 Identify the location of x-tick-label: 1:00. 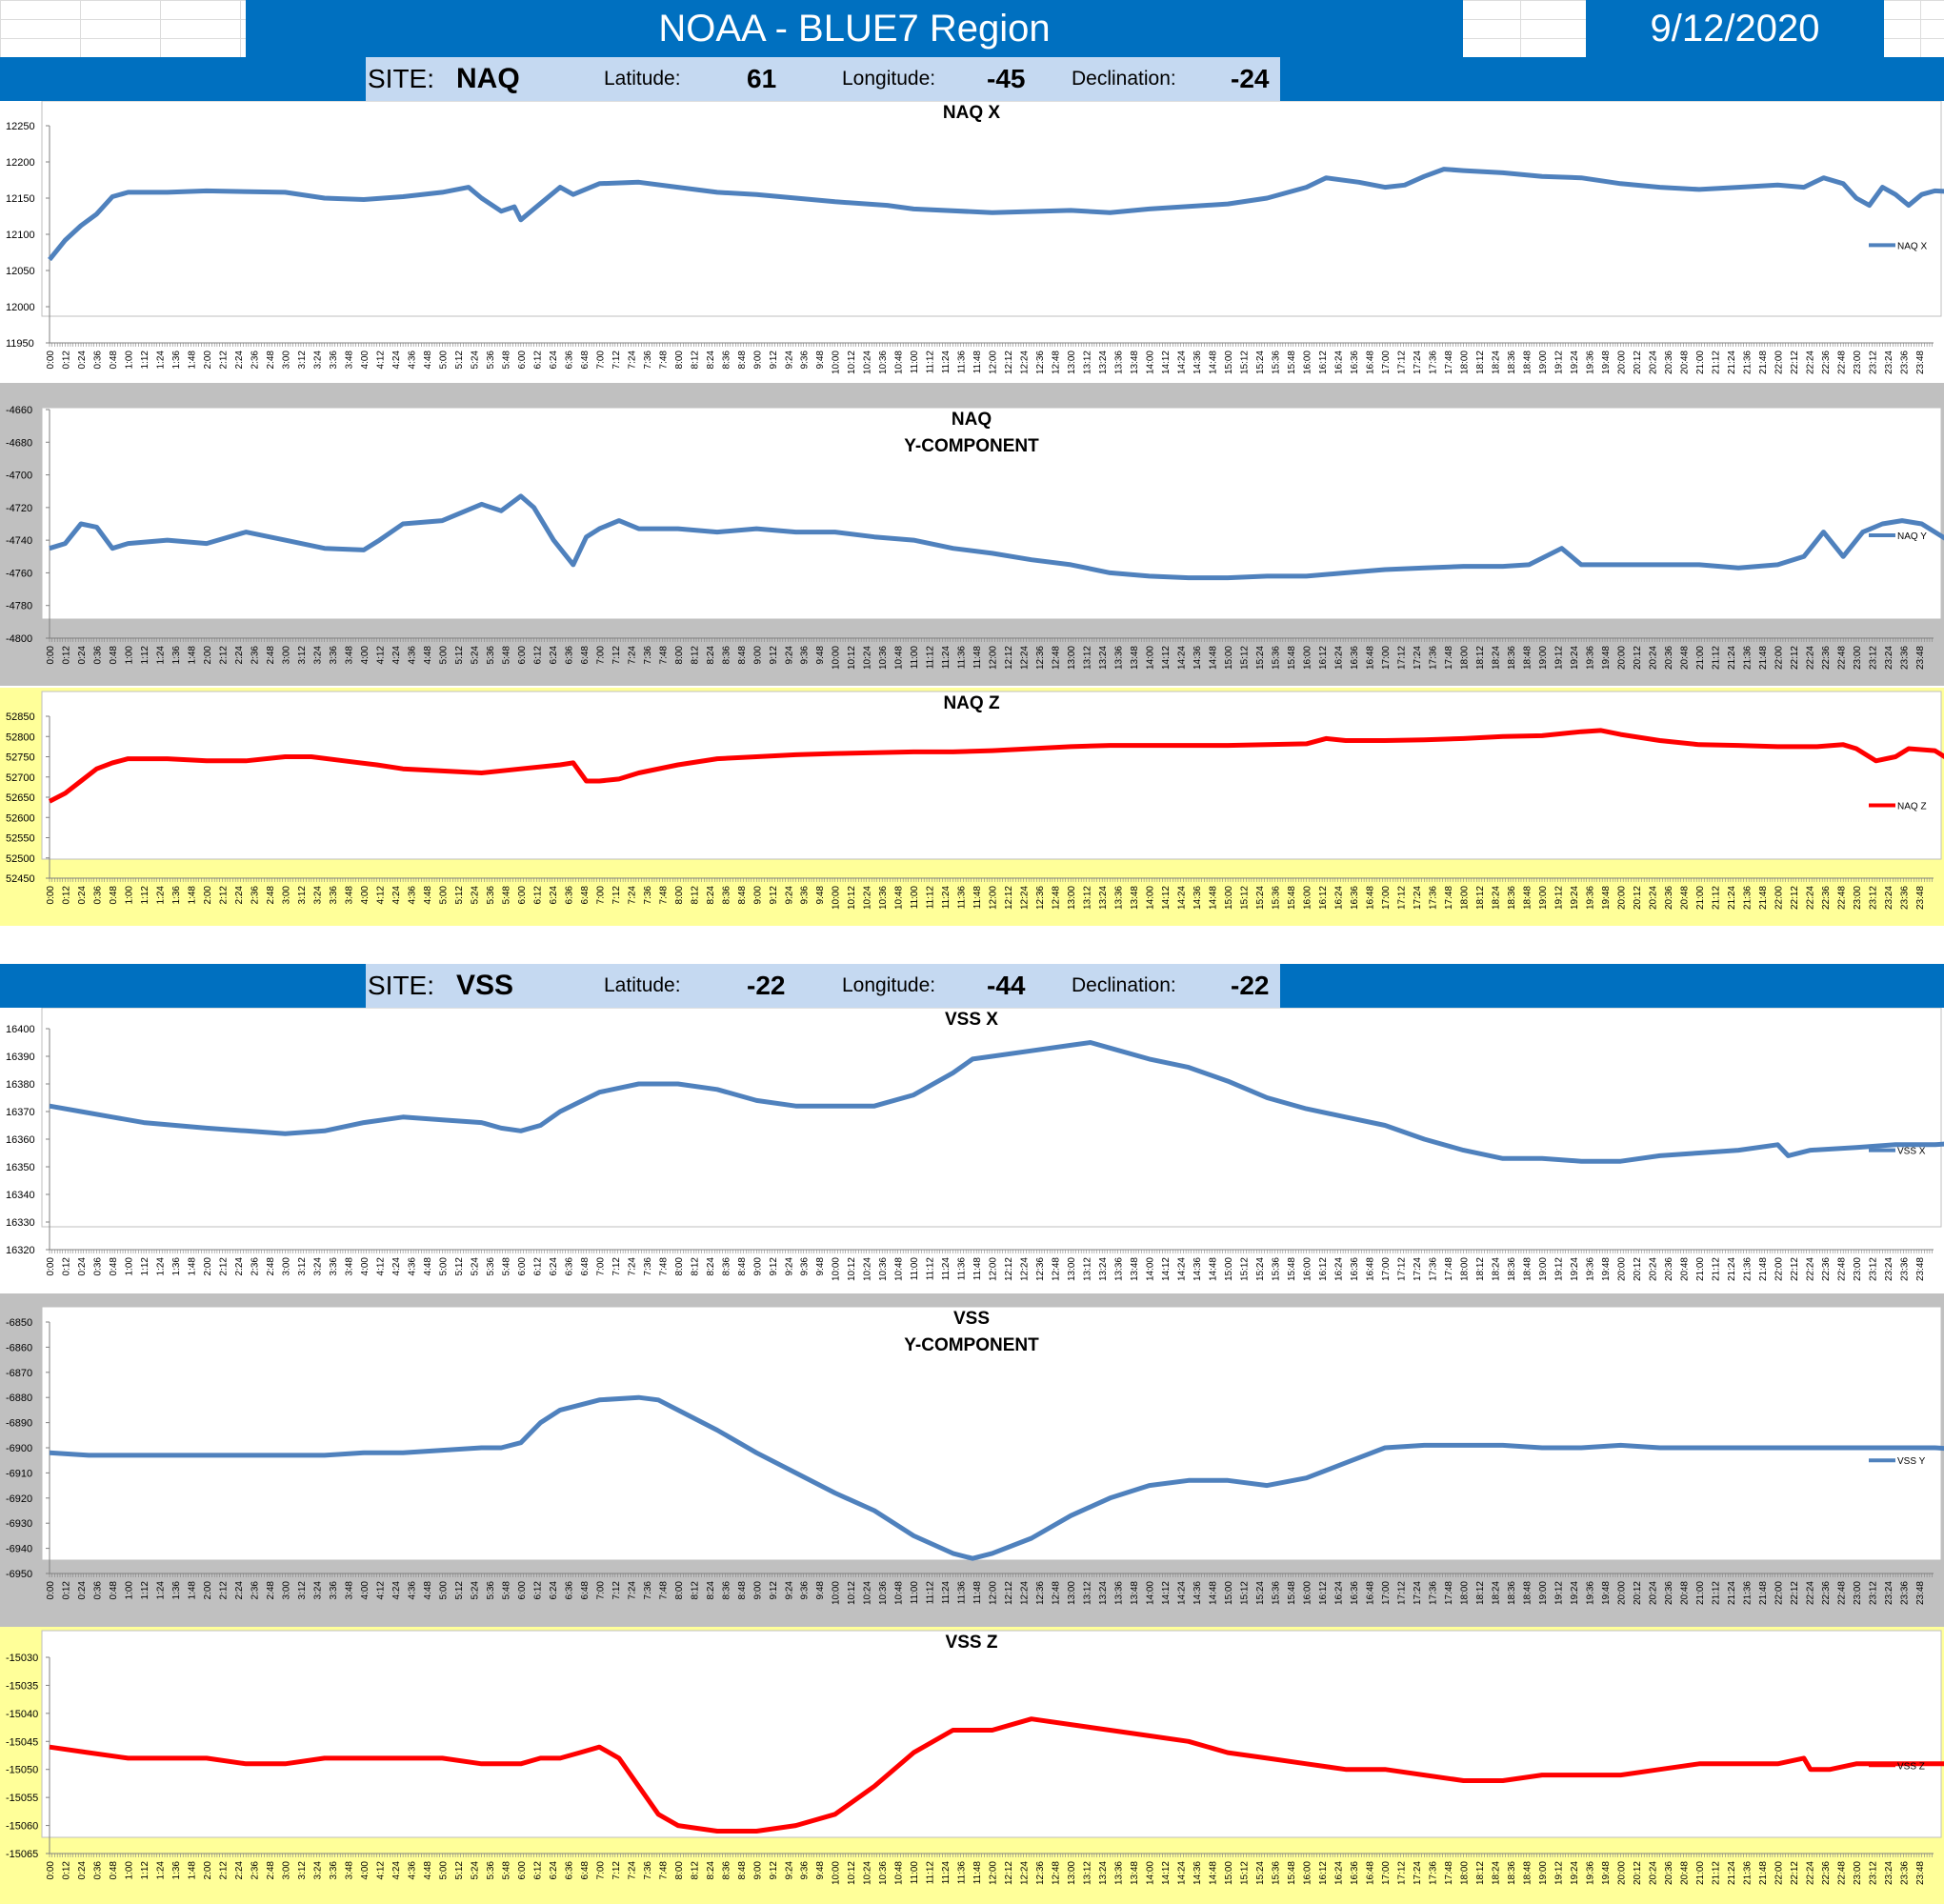
(129, 1267).